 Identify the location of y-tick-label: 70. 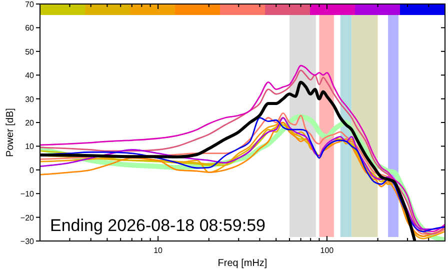
(30, 4).